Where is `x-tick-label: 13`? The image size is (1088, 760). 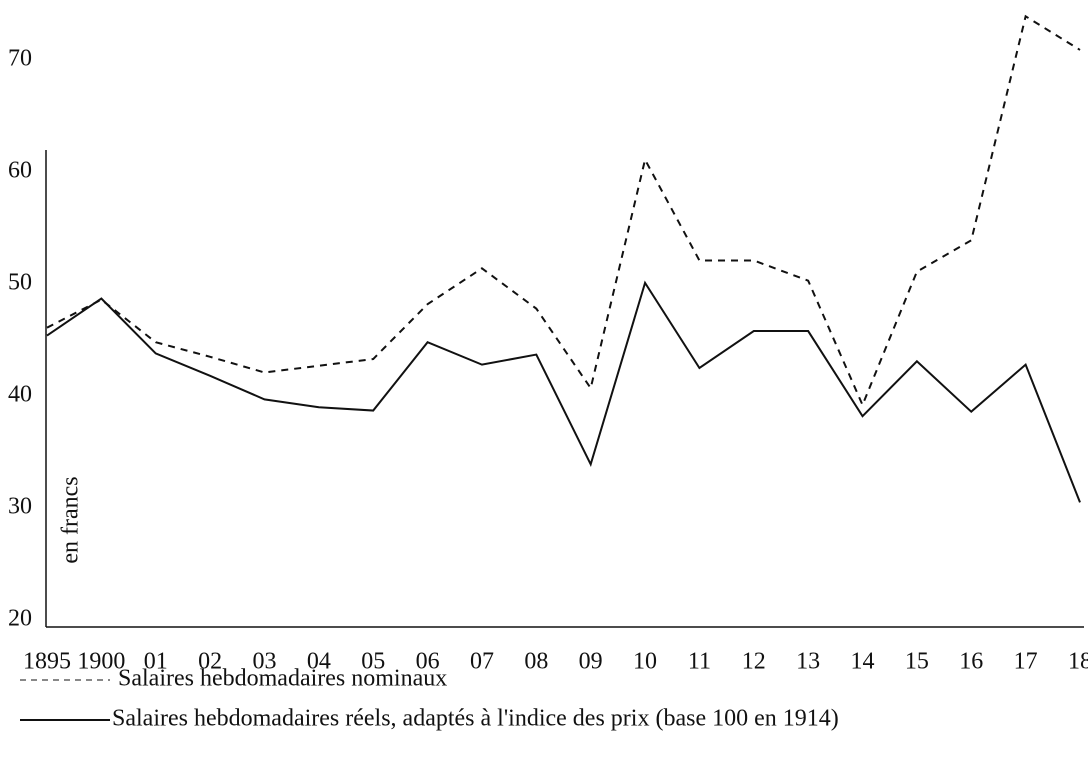 x-tick-label: 13 is located at coordinates (808, 662).